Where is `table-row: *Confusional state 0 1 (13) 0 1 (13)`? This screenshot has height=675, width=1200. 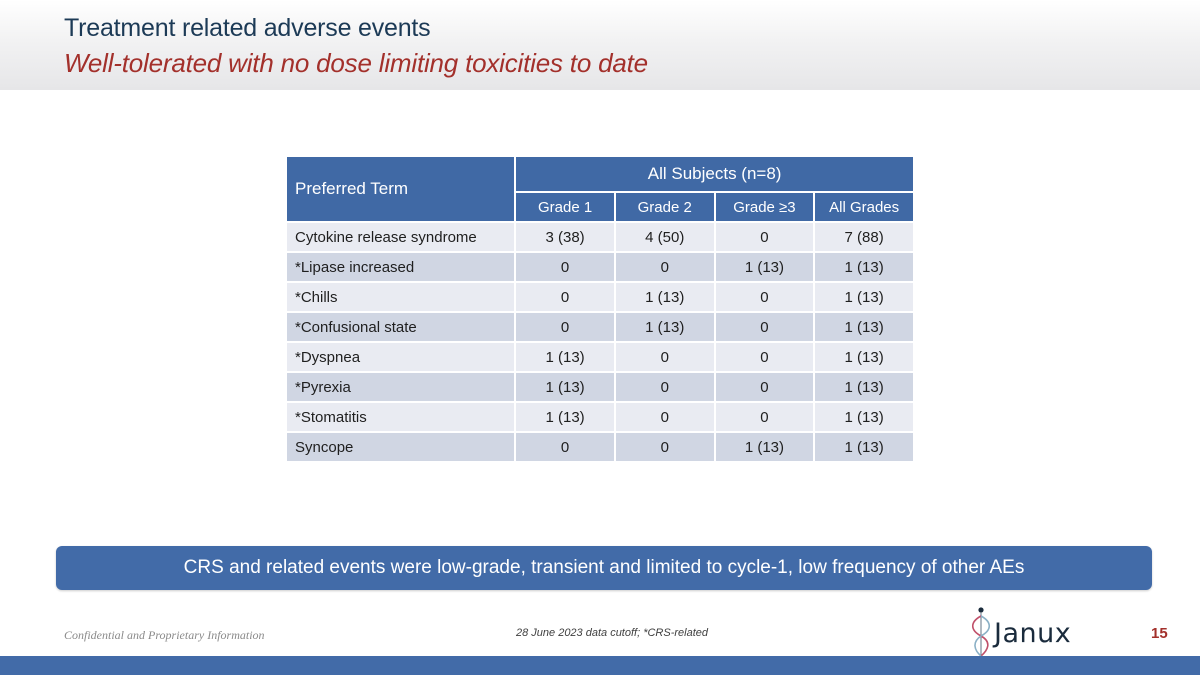
table-row: *Confusional state 0 1 (13) 0 1 (13) is located at coordinates (599, 327).